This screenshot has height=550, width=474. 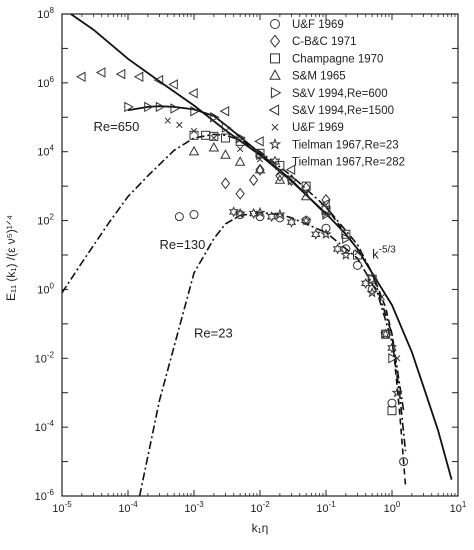 I want to click on annotation-superscript: -5/3, so click(x=388, y=249).